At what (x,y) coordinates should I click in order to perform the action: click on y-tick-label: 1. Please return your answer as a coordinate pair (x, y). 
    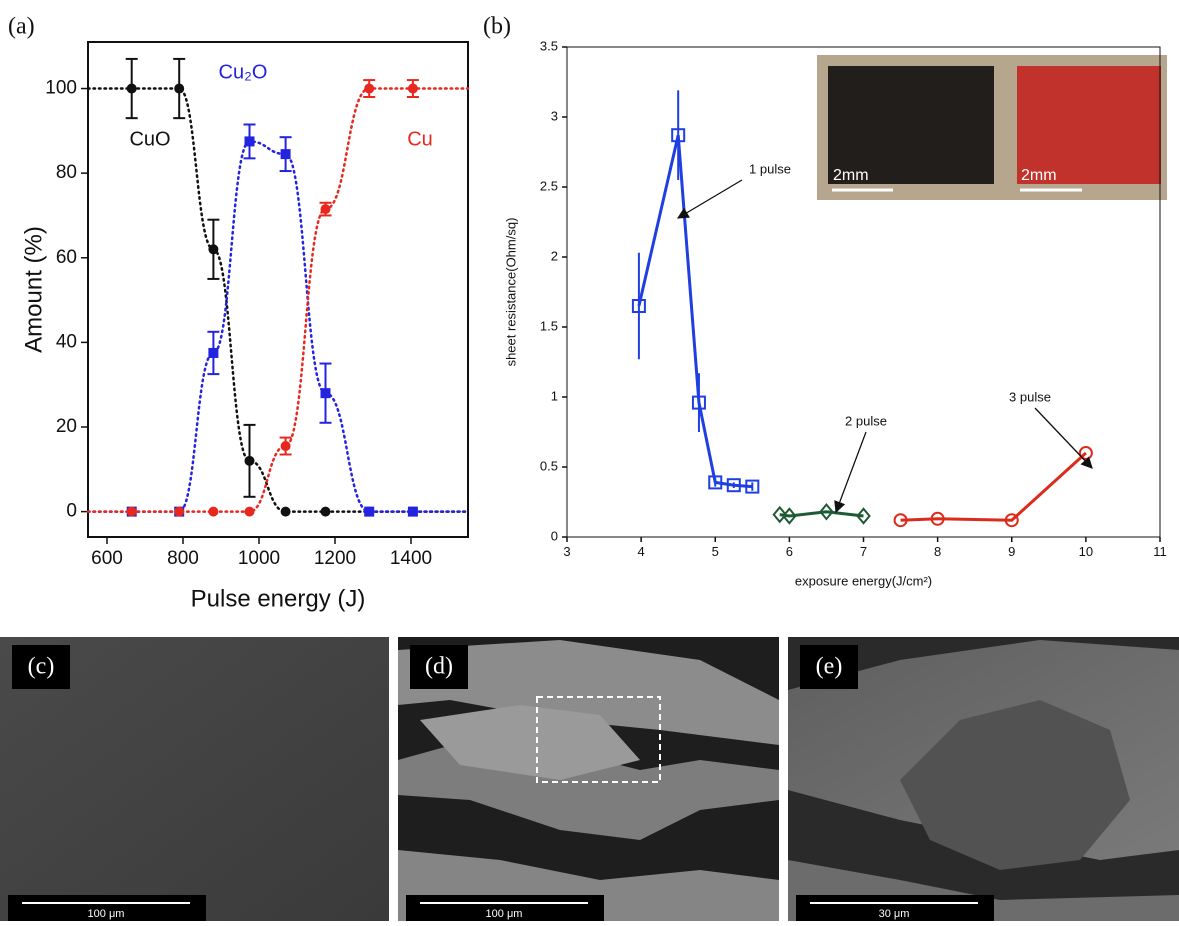
    Looking at the image, I should click on (554, 395).